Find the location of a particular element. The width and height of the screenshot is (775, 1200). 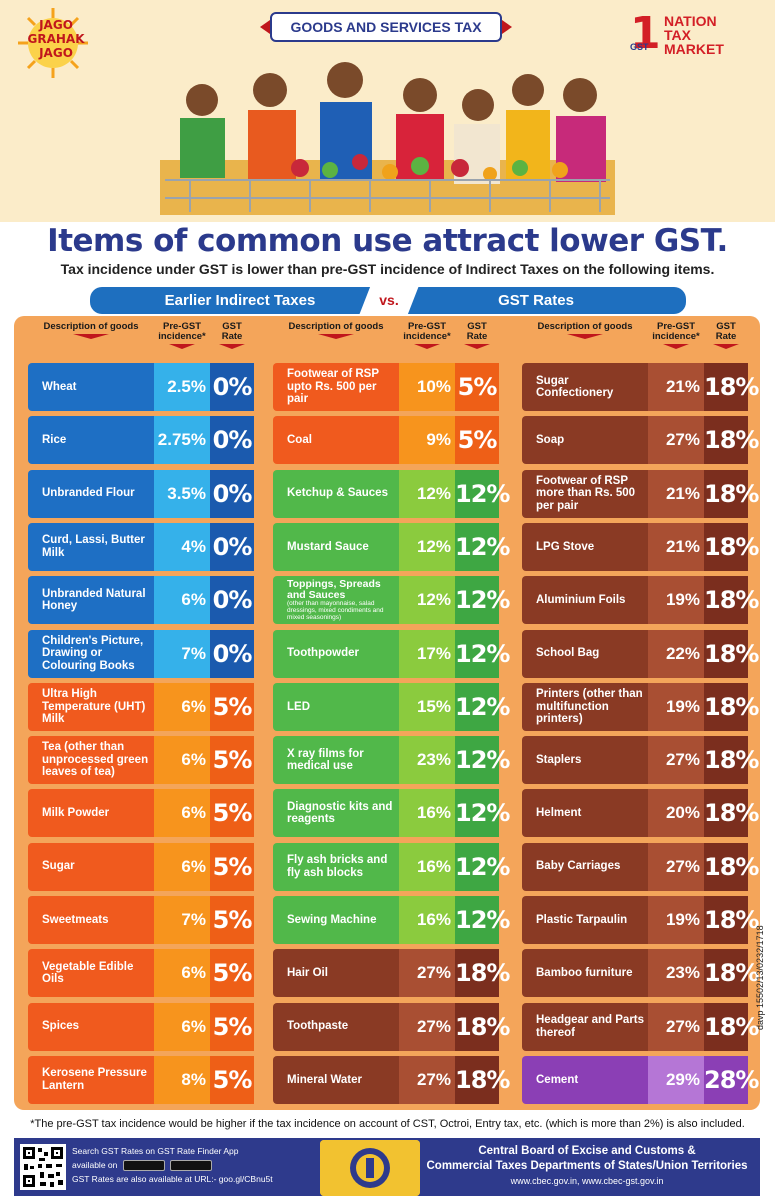

item-description-text: Kerosene Pressure Lantern is located at coordinates (94, 1079).